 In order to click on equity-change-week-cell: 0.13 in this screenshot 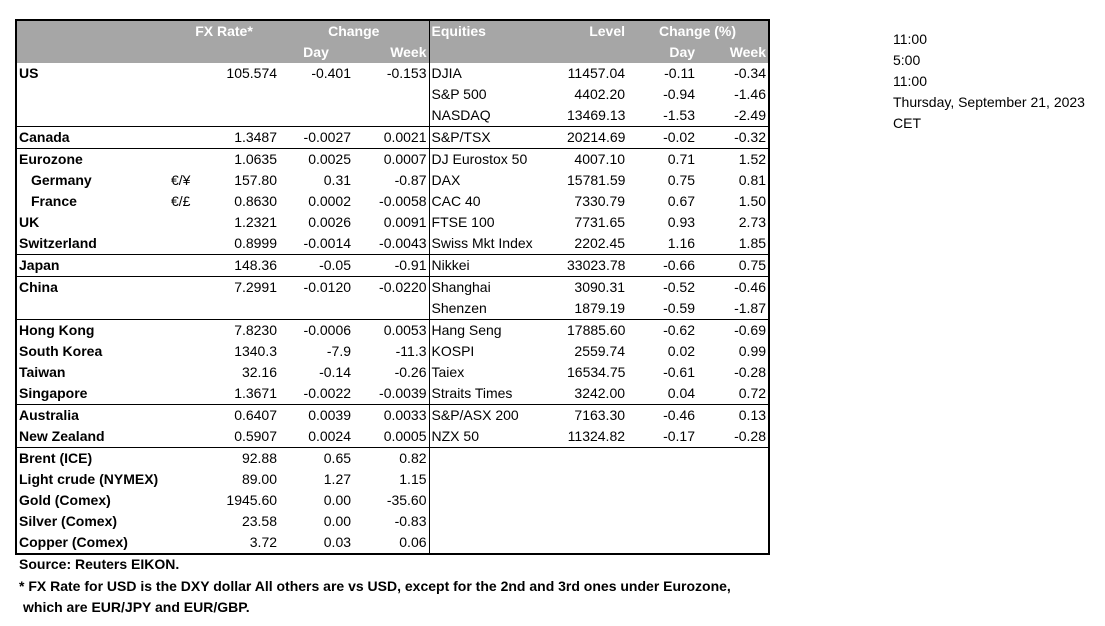, I will do `click(733, 415)`.